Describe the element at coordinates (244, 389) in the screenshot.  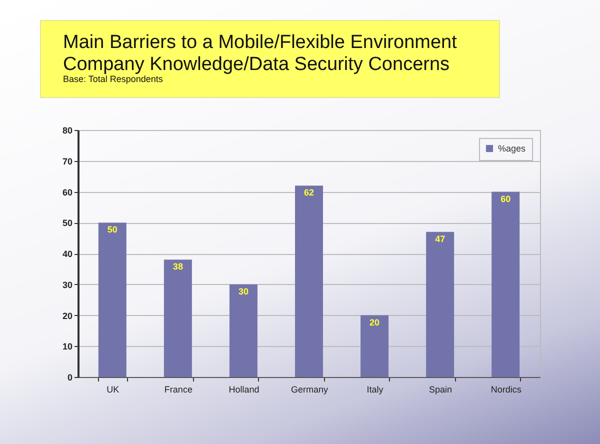
I see `x-tick-label: Holland` at that location.